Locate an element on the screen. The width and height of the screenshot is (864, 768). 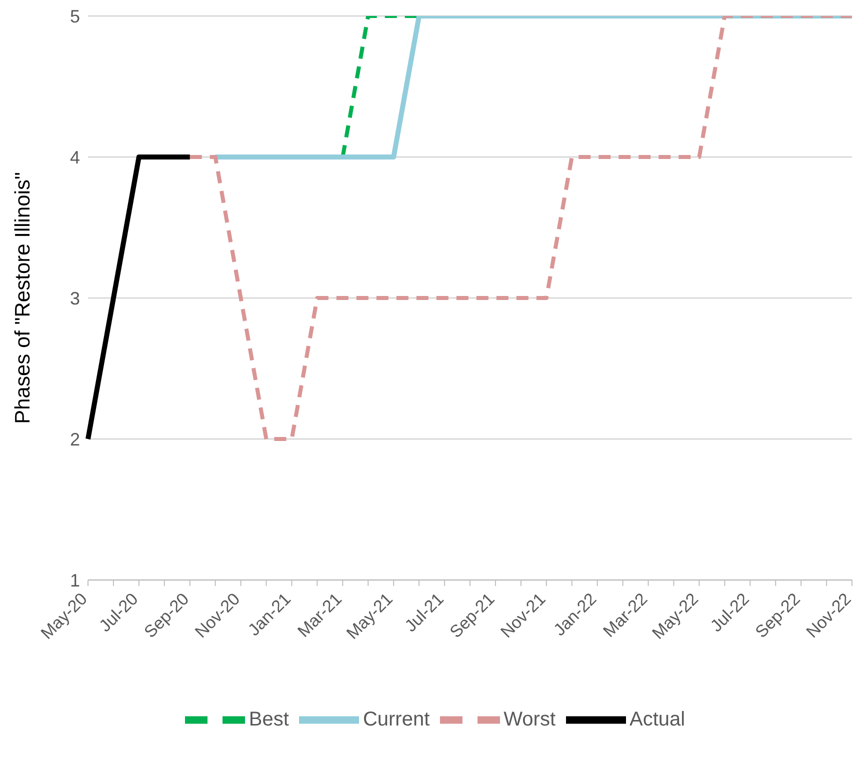
y-tick-label: 4 is located at coordinates (75, 157).